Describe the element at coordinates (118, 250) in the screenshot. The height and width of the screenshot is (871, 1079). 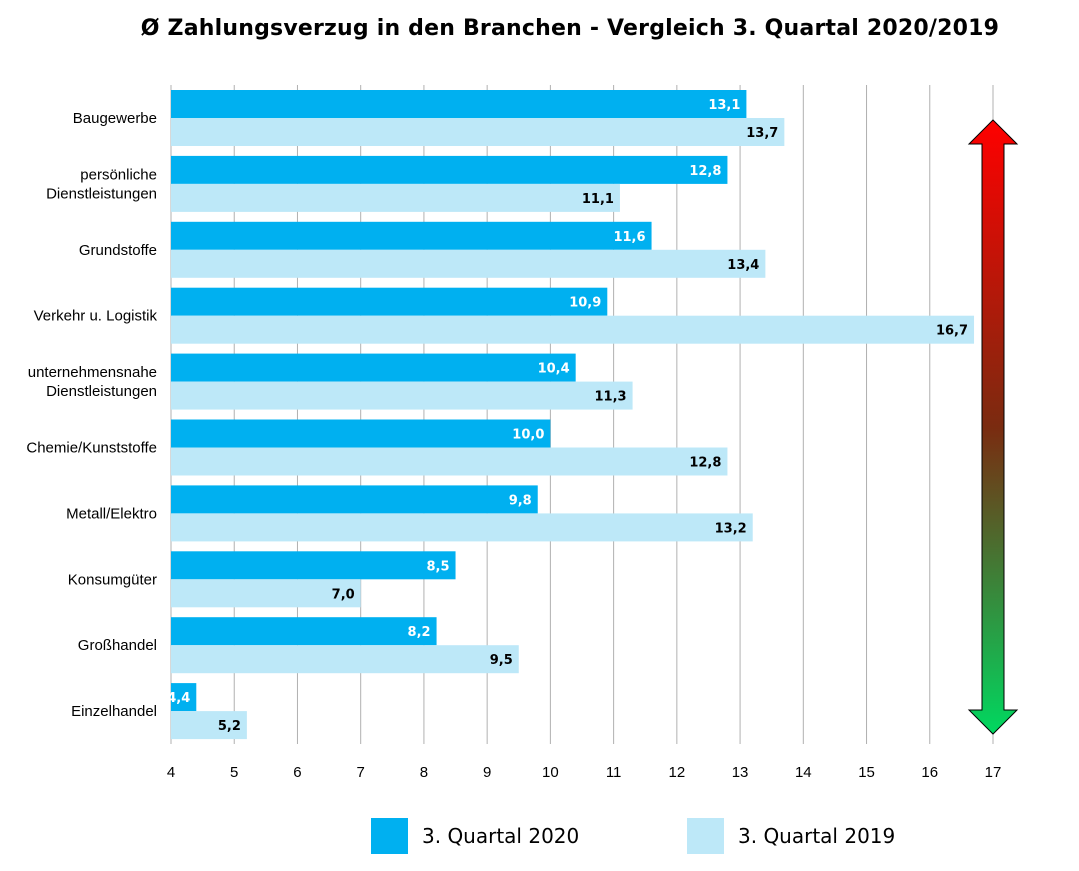
I see `category-label-2: Grundstoffe` at that location.